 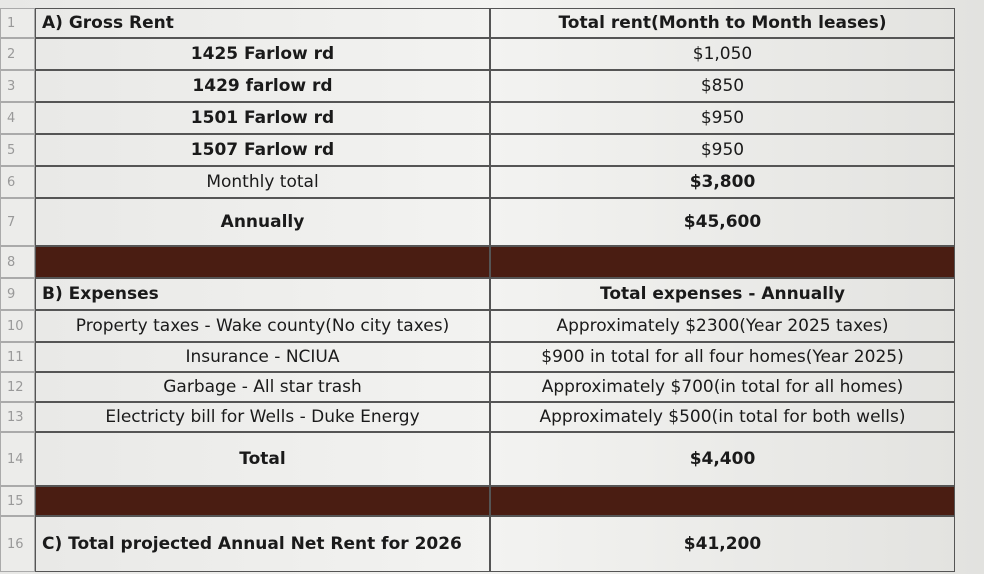 What do you see at coordinates (722, 222) in the screenshot?
I see `cell-b: $45,600` at bounding box center [722, 222].